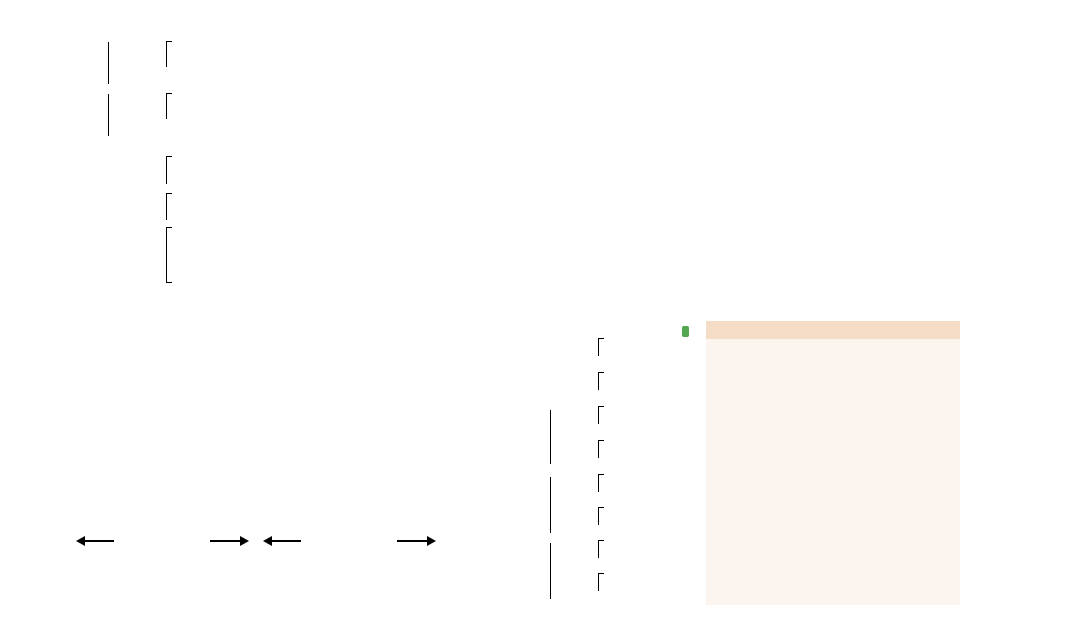 The height and width of the screenshot is (640, 1080). Describe the element at coordinates (267, 541) in the screenshot. I see `plot2-early-arrowhead-icon` at that location.